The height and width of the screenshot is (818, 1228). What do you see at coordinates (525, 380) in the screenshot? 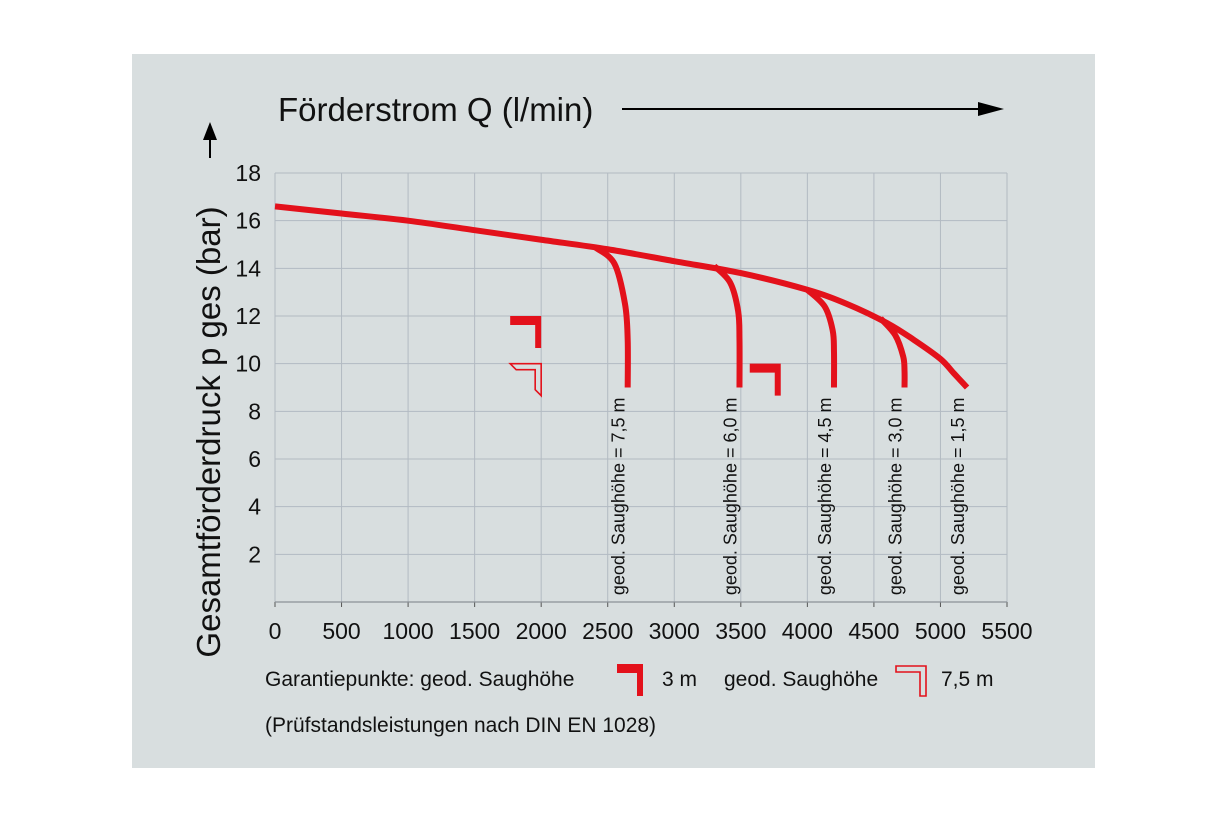
I see `guarantee-marker-outline` at bounding box center [525, 380].